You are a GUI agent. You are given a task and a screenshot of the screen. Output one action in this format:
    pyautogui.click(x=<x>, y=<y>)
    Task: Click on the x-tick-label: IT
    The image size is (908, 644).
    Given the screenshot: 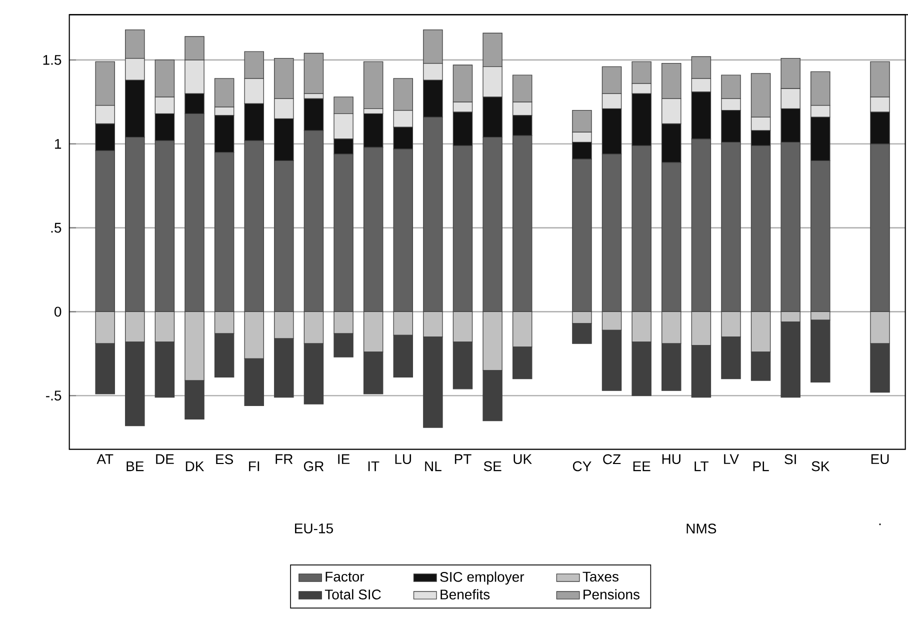 What is the action you would take?
    pyautogui.click(x=374, y=466)
    